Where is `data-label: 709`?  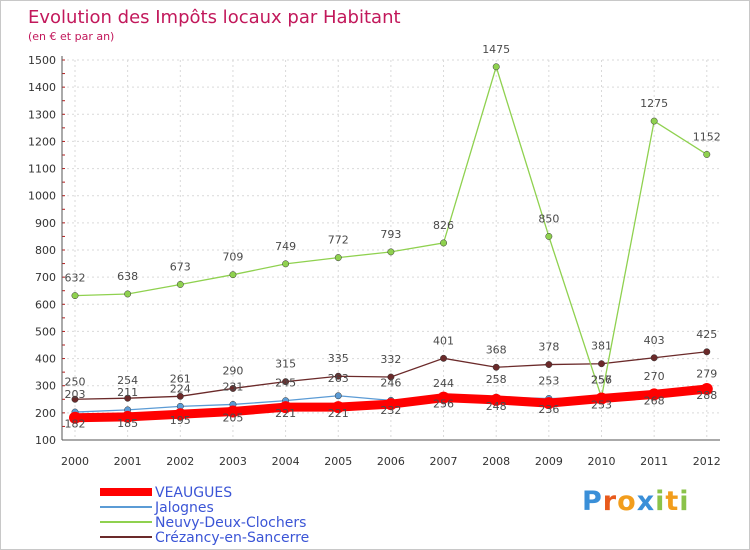
data-label: 709 is located at coordinates (232, 257).